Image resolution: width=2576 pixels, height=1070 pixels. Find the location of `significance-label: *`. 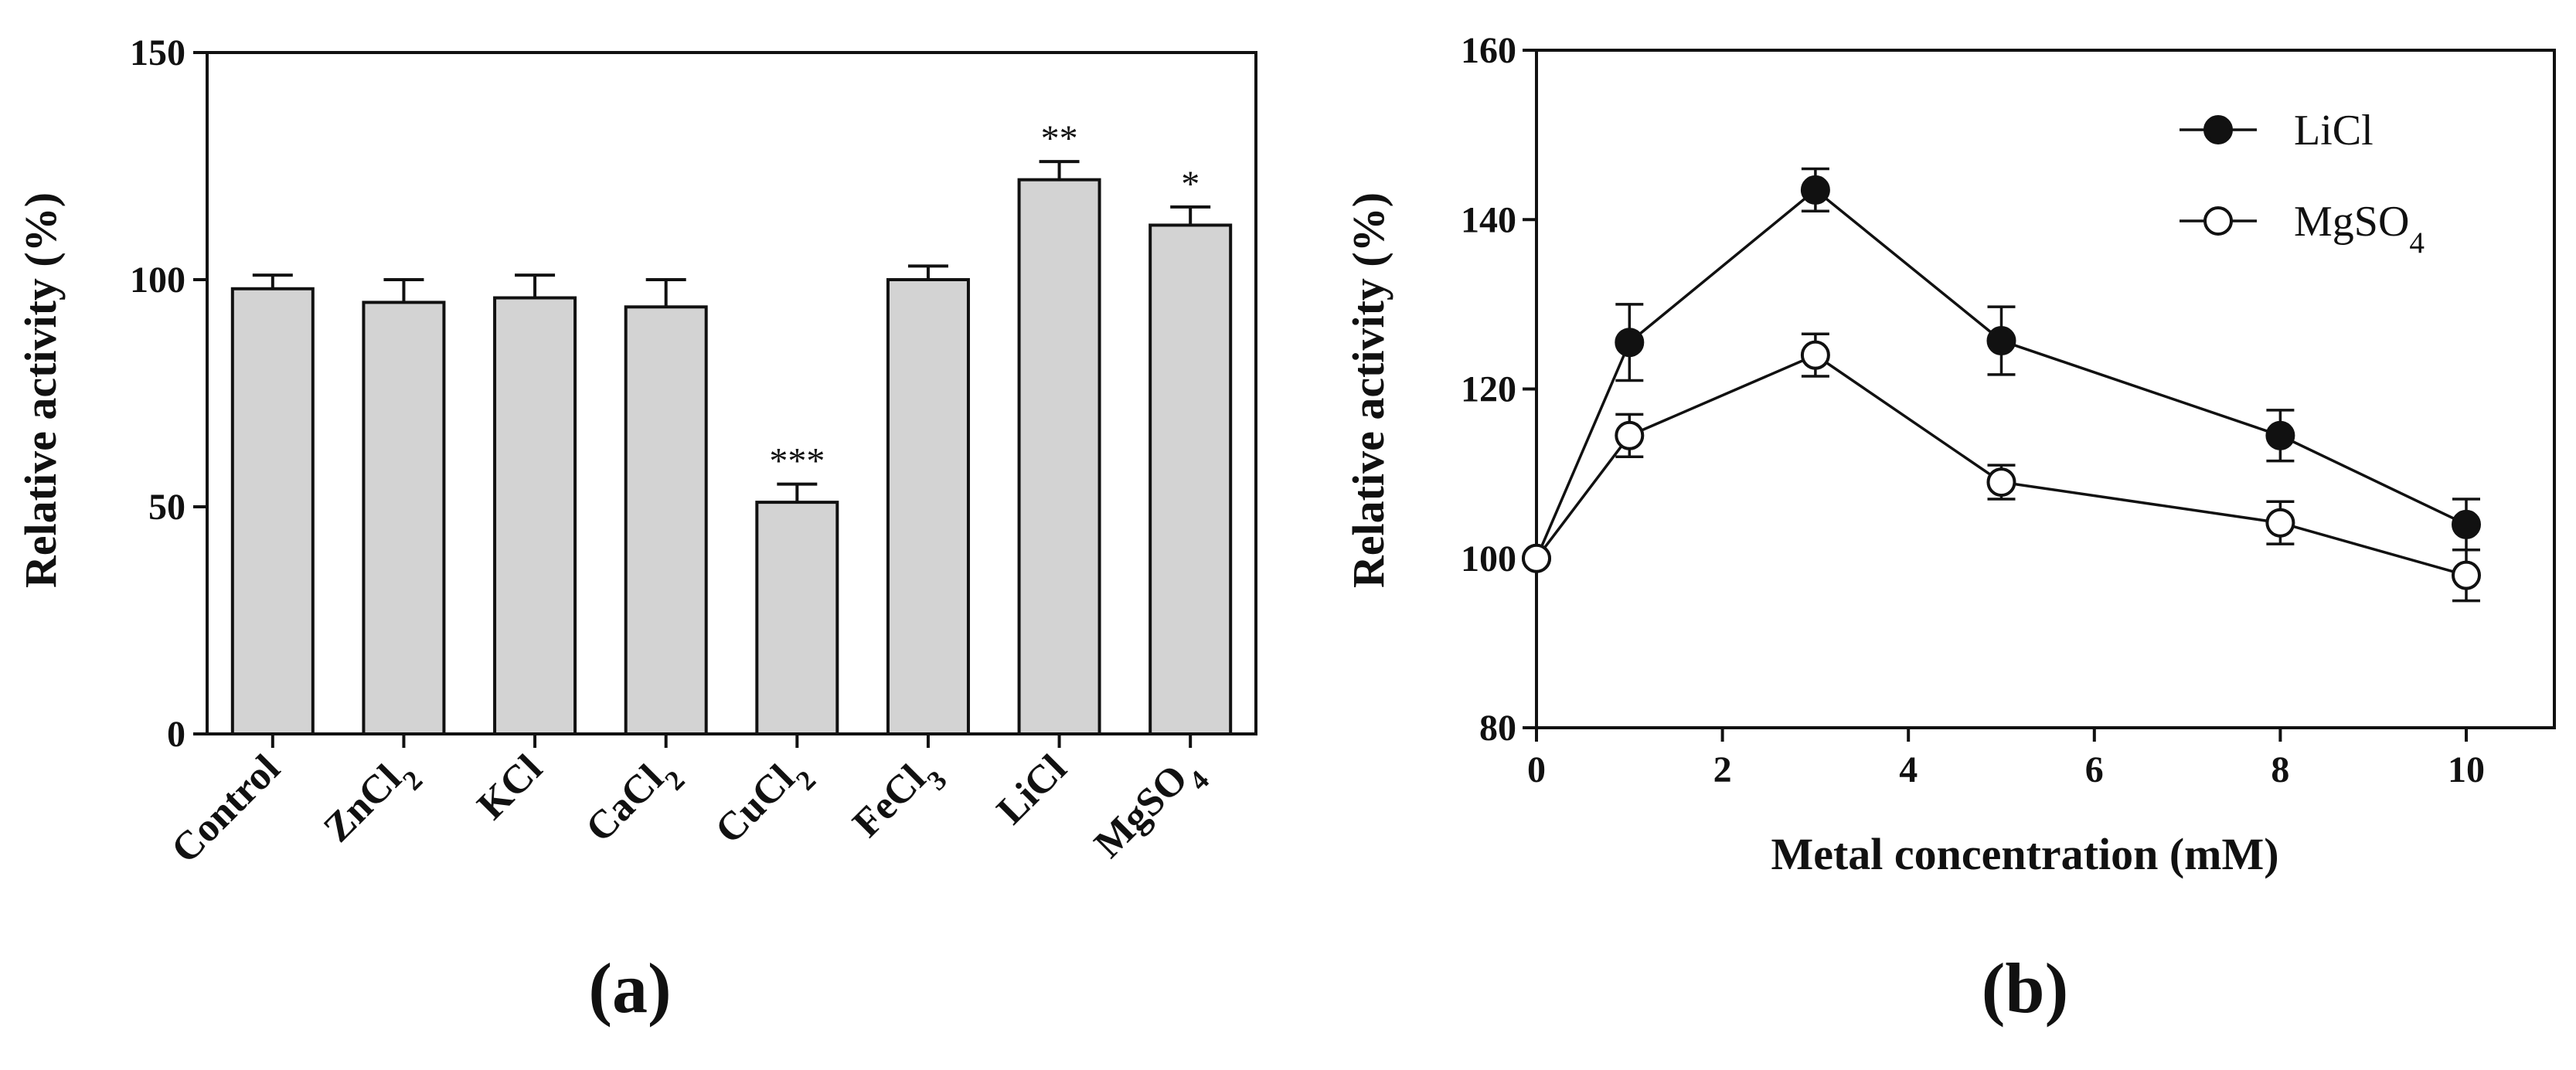

significance-label: * is located at coordinates (1190, 184).